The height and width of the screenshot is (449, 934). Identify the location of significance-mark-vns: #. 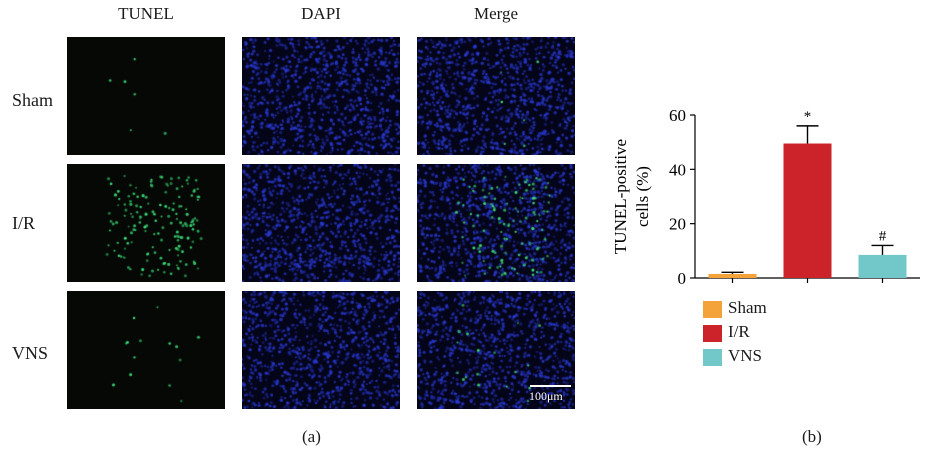
(883, 236).